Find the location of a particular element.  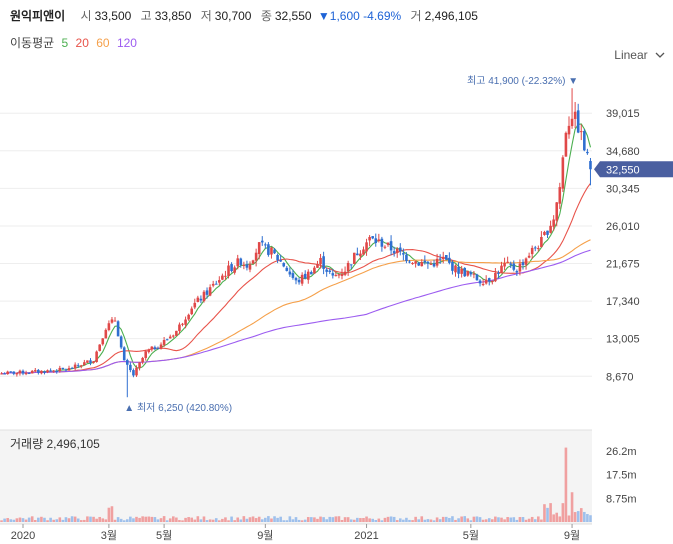

scale-selector: Linear is located at coordinates (639, 55).